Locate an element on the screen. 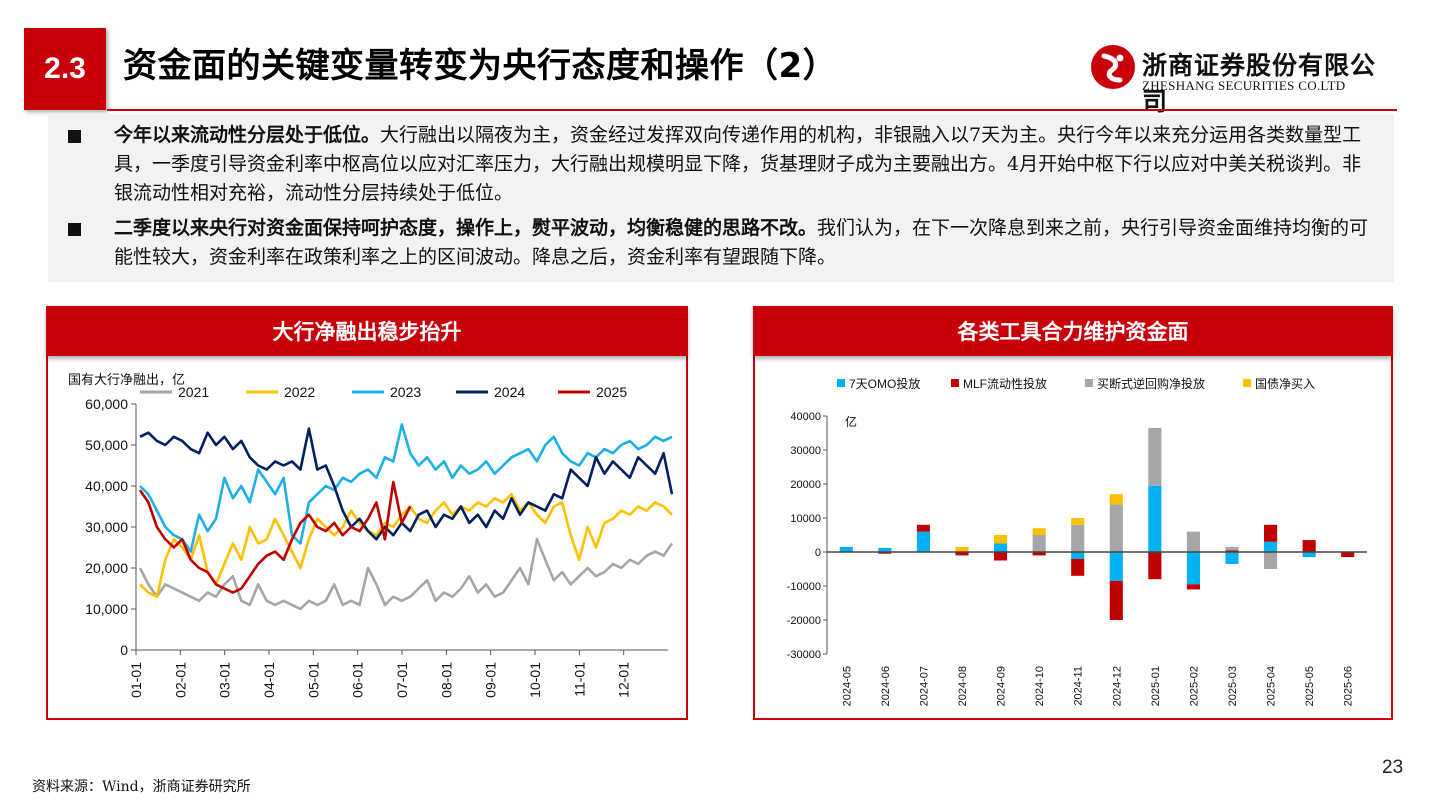  line-chart-x-tick-label: 02-01 is located at coordinates (180, 680).